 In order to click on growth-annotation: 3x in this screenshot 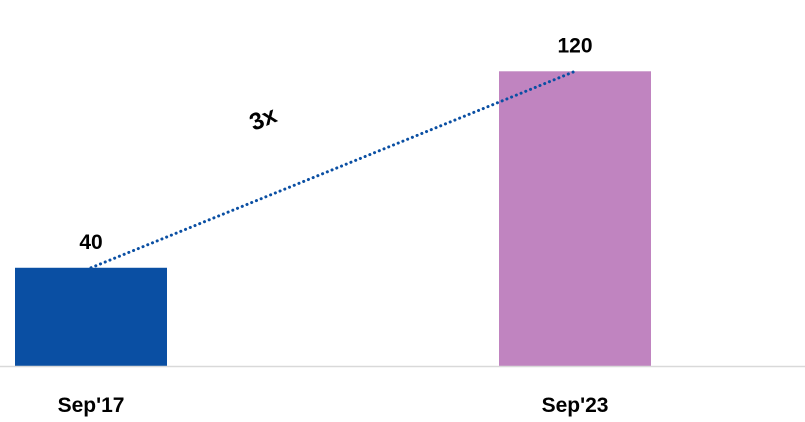, I will do `click(263, 118)`.